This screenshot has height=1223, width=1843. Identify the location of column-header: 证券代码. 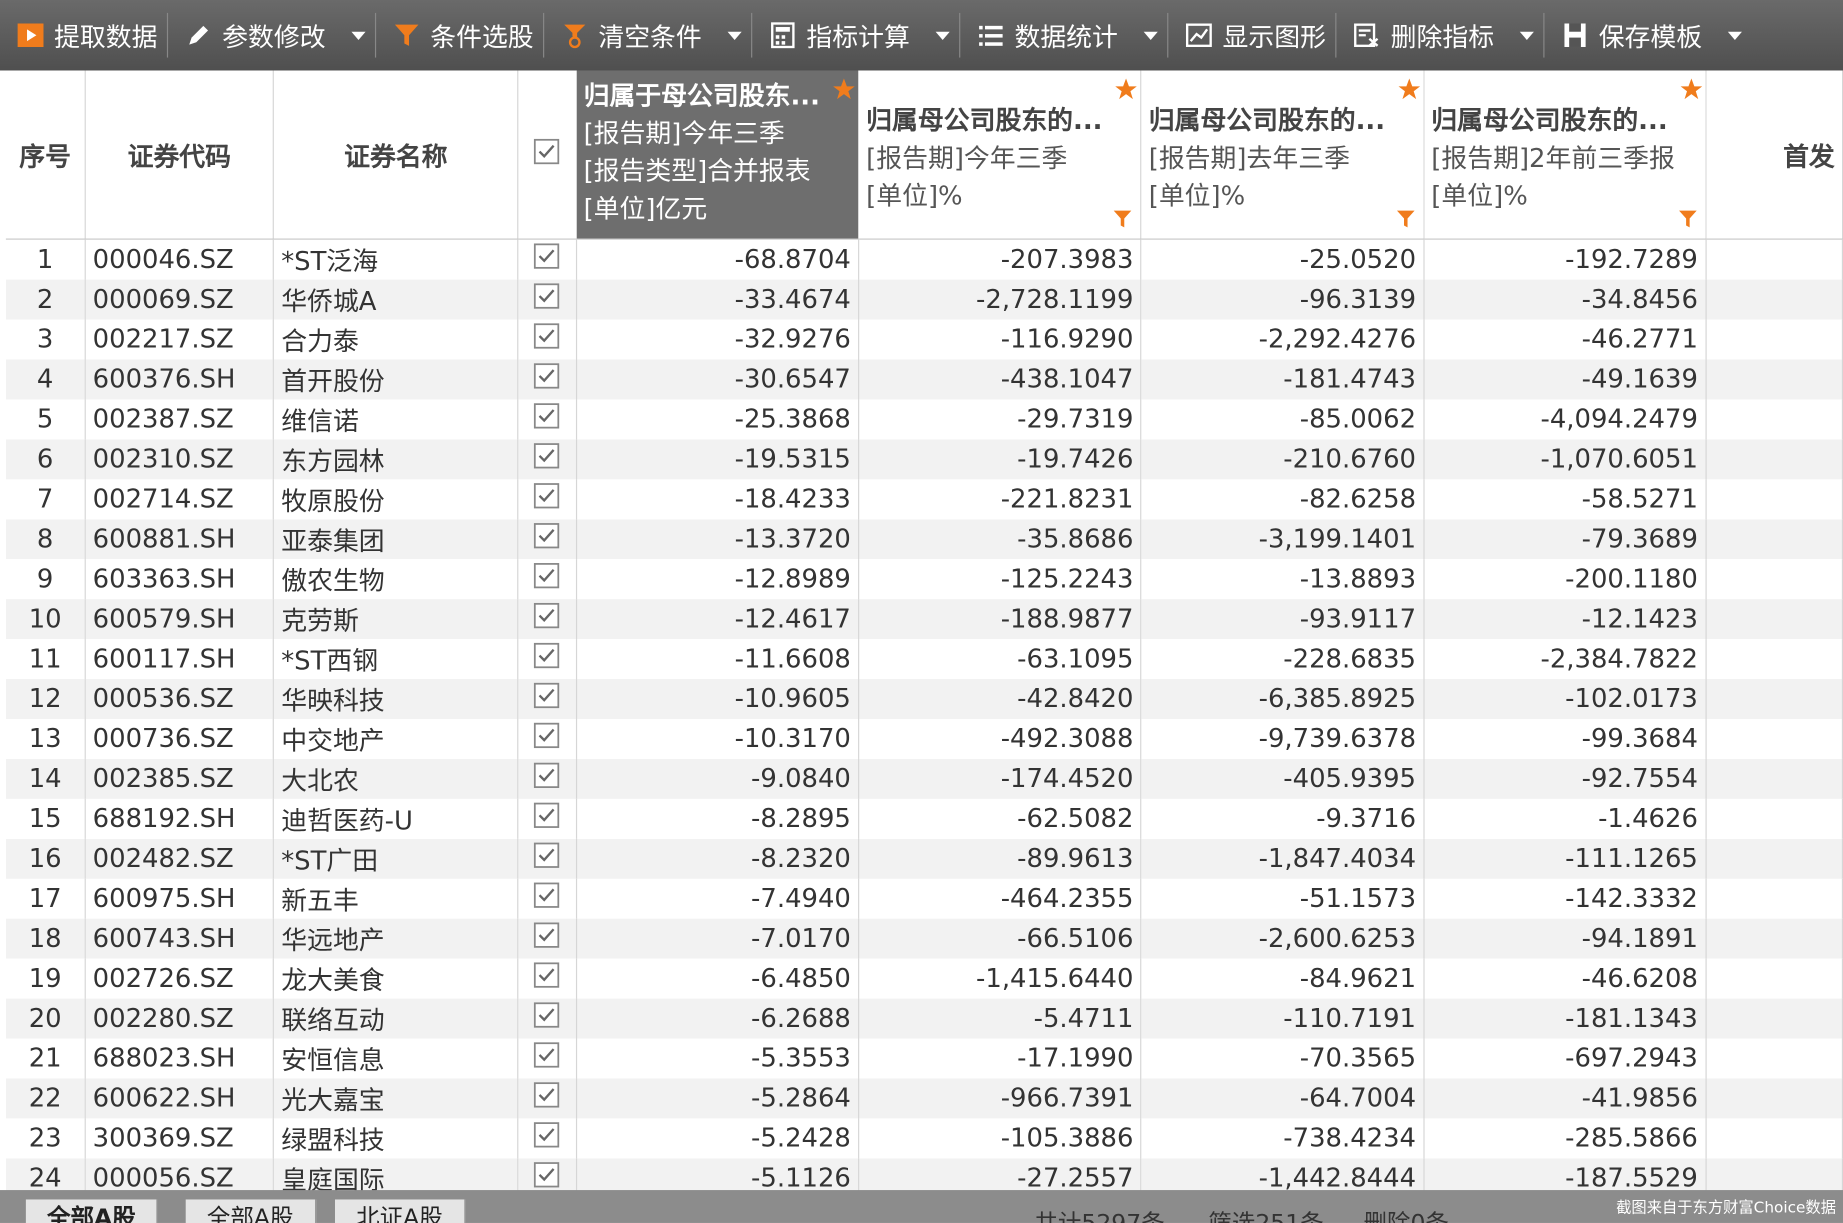
(180, 155).